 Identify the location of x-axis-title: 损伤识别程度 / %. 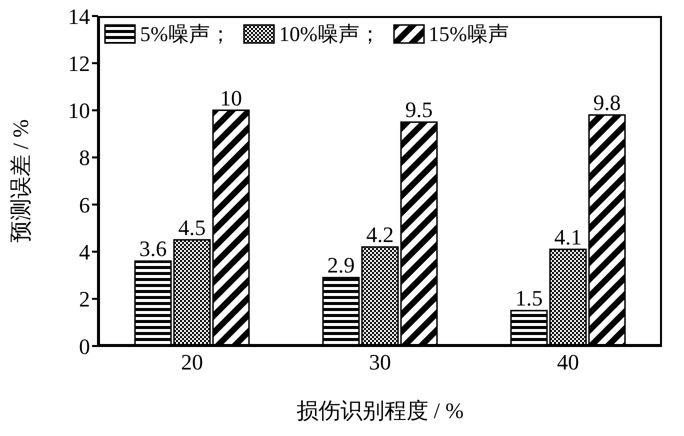
(380, 410).